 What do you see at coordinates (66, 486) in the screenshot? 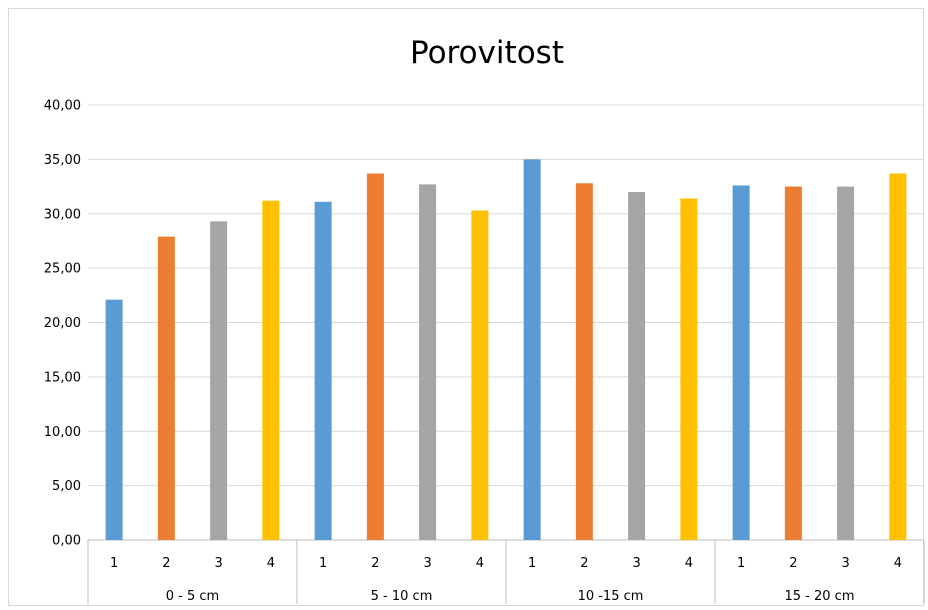
I see `y-tick-label: 5,00` at bounding box center [66, 486].